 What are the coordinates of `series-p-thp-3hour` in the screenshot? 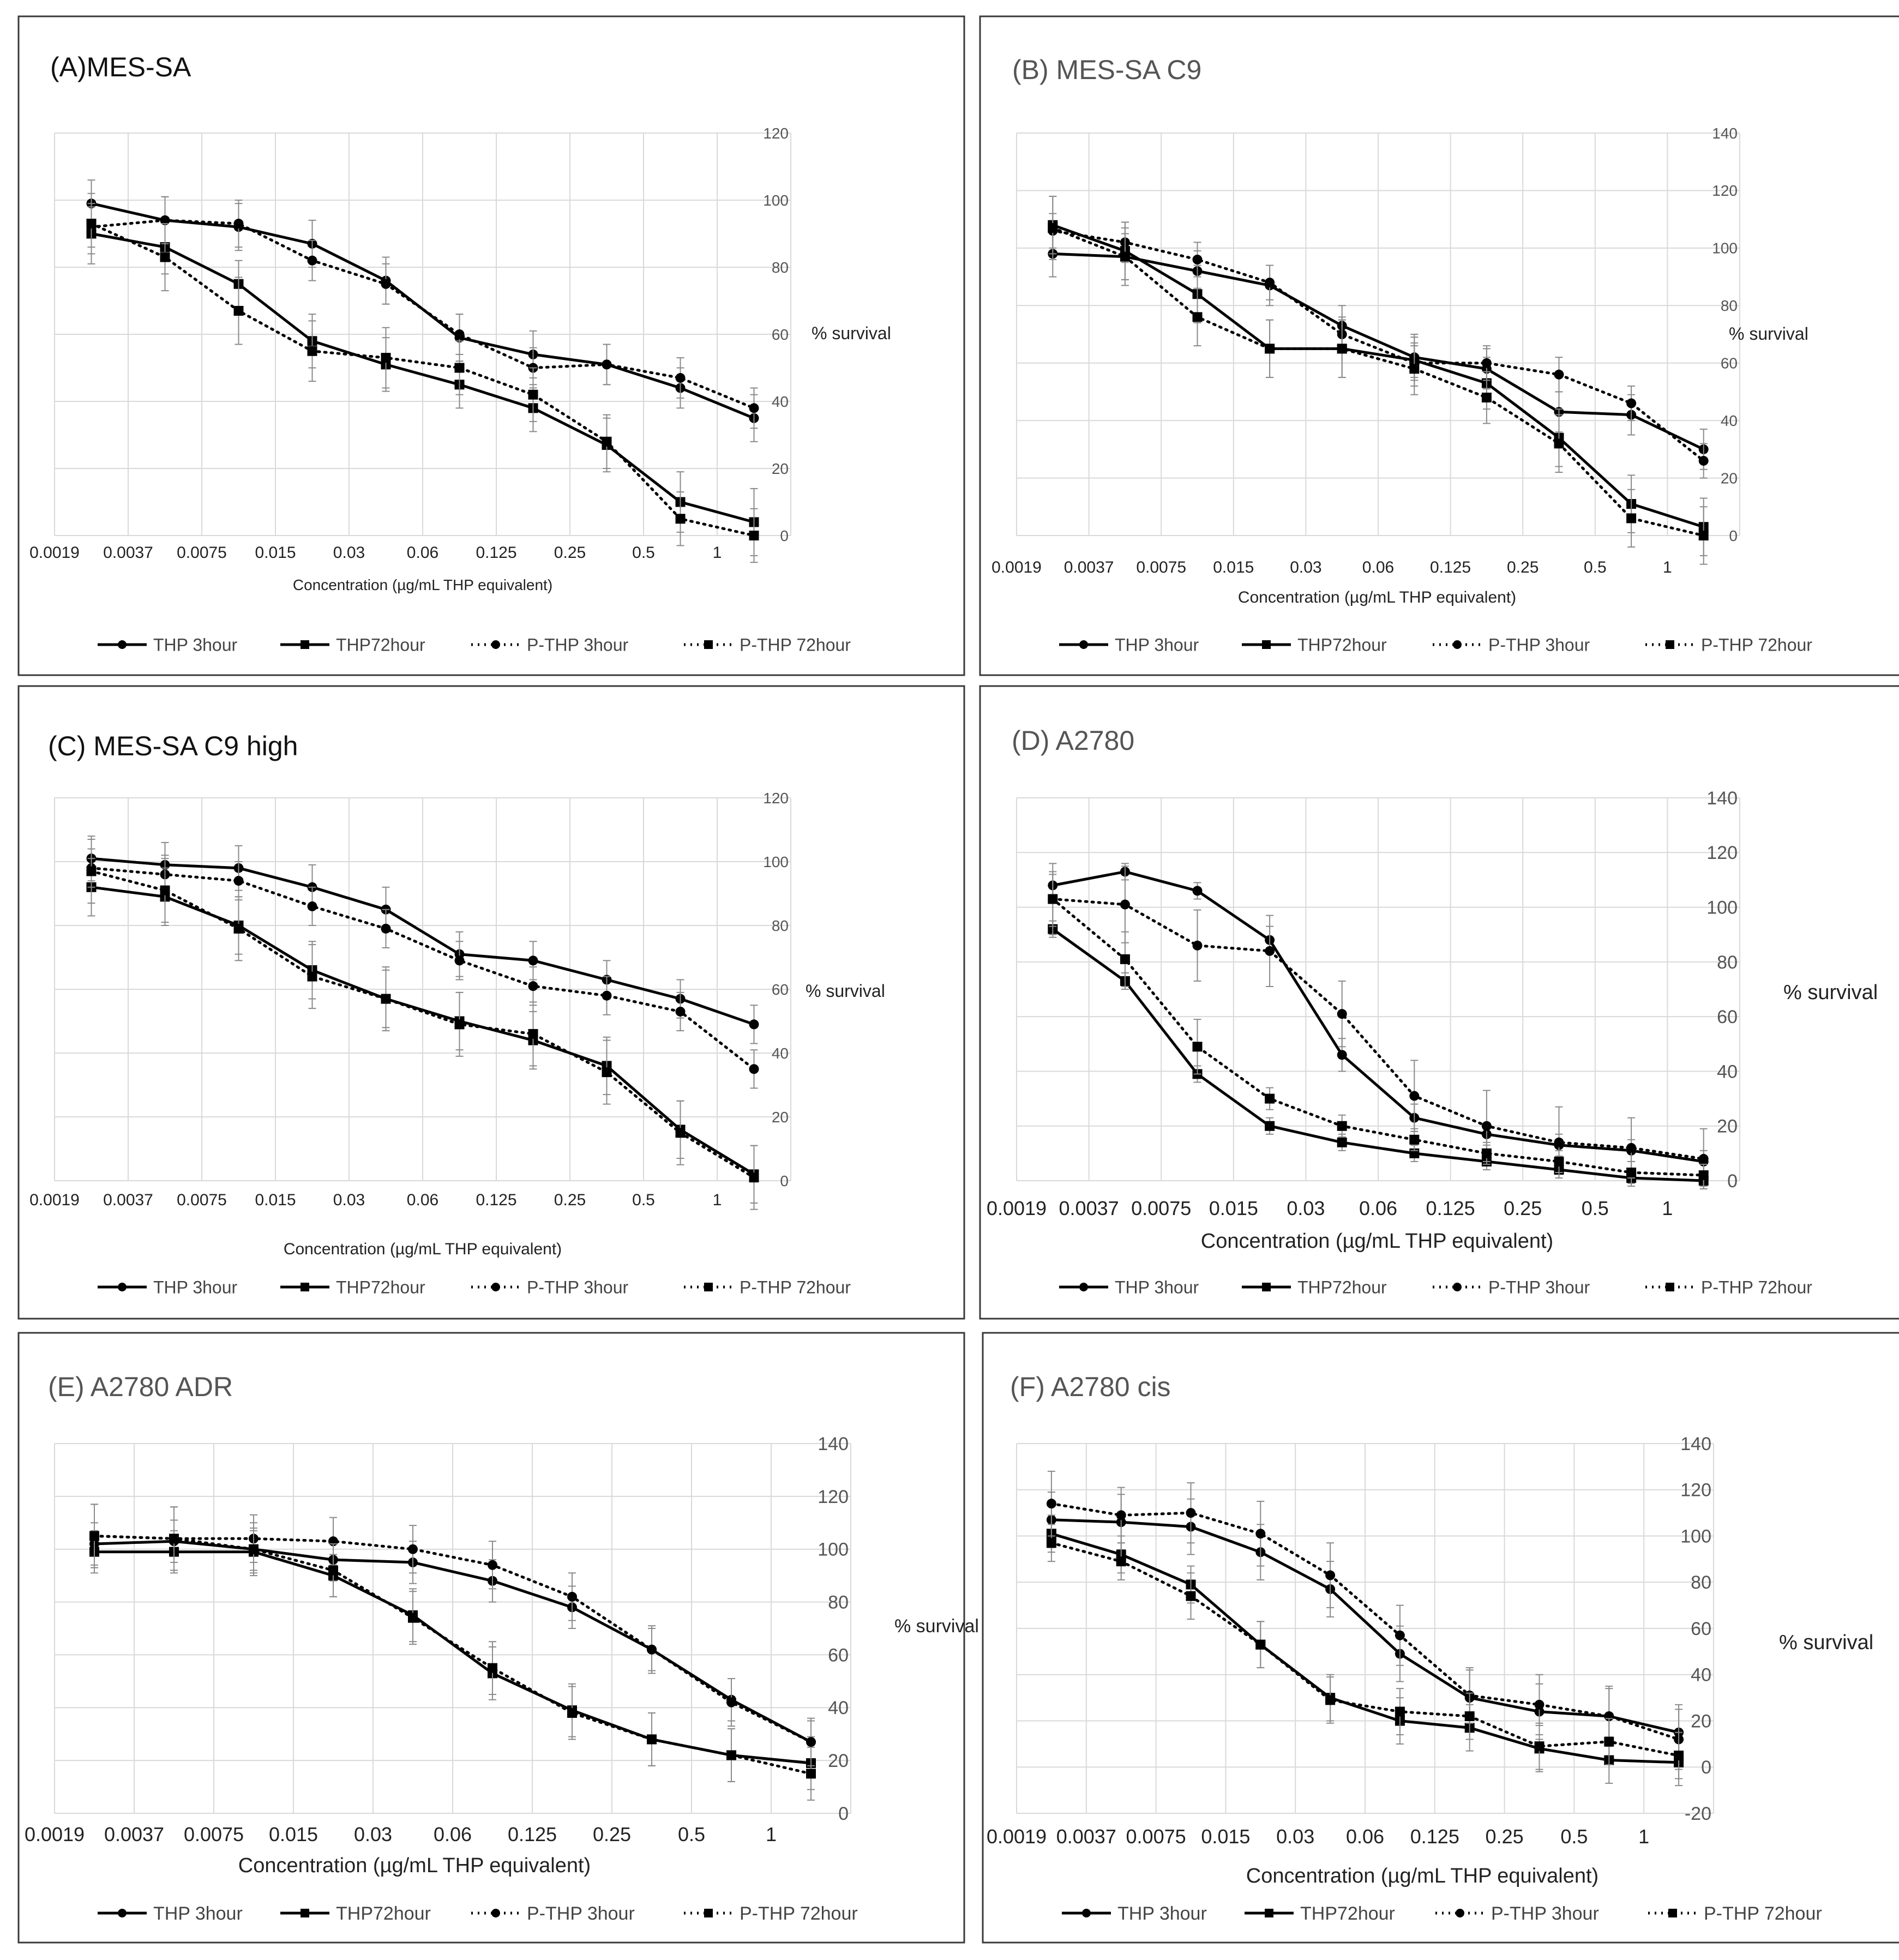 It's located at (1378, 1026).